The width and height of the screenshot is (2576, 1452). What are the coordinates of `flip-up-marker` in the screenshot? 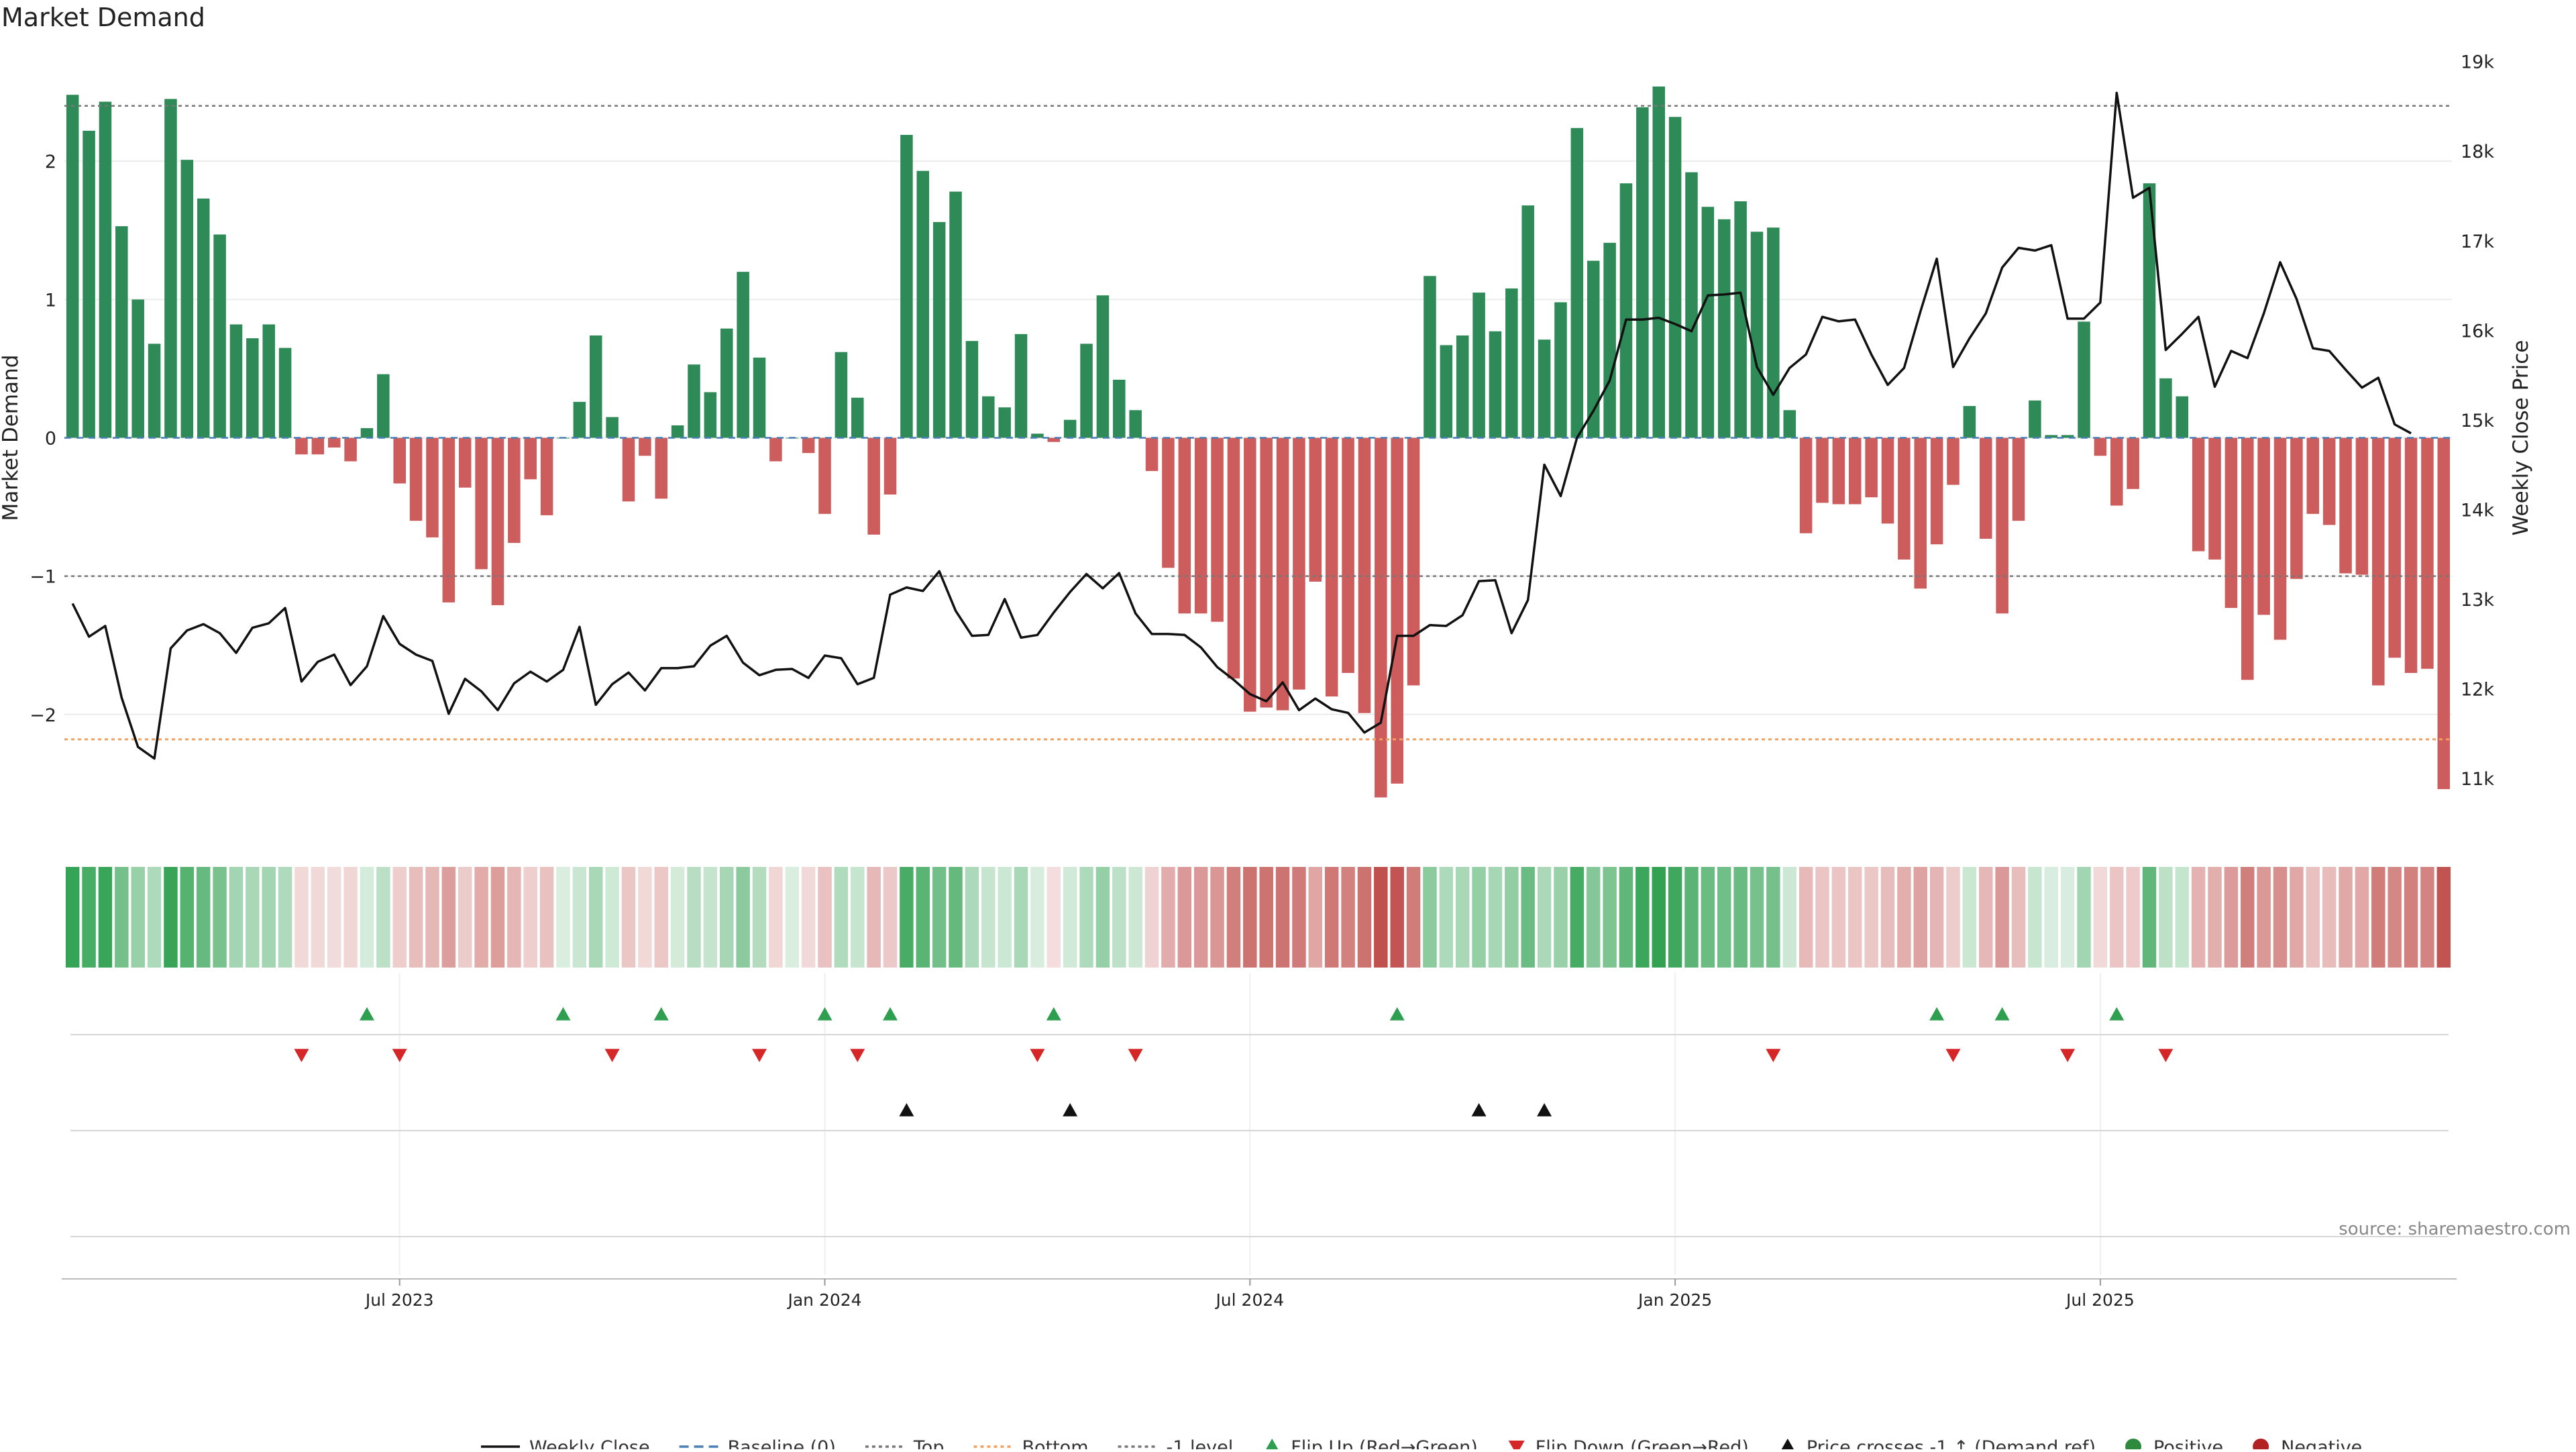 It's located at (1053, 1014).